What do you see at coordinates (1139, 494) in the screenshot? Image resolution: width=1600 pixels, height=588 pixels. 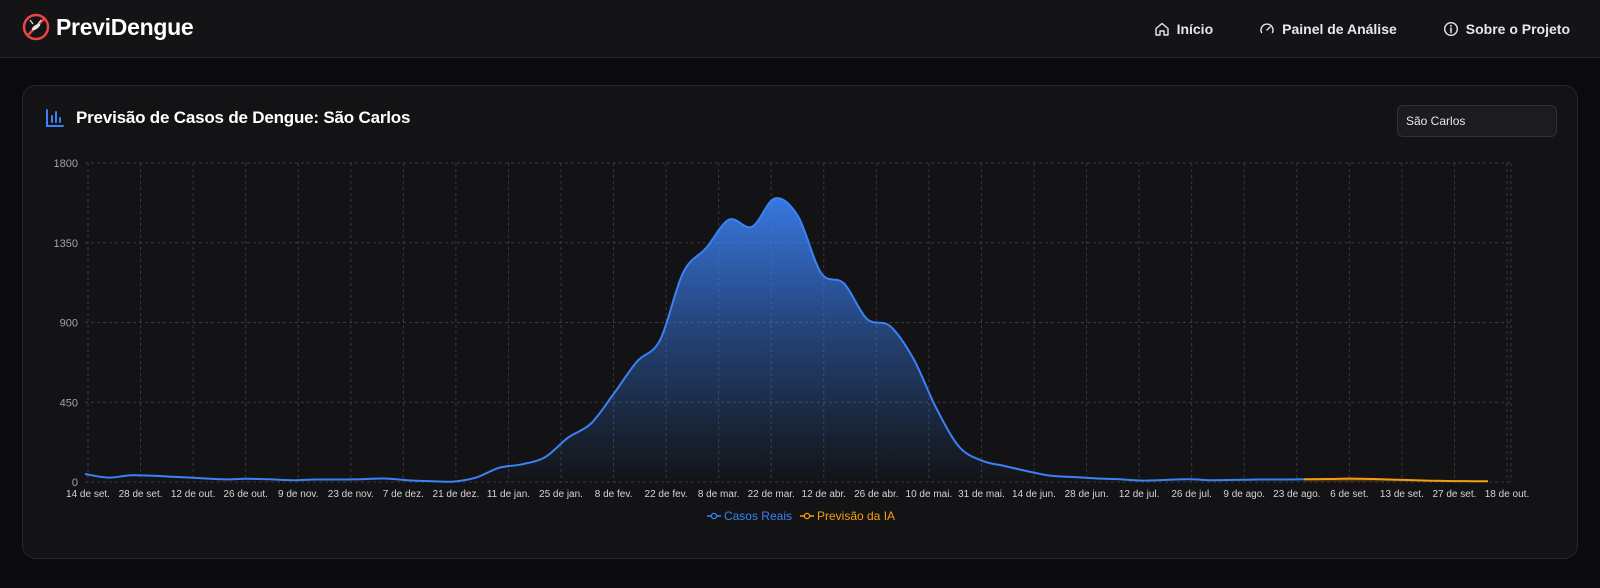 I see `x-tick-label: 12 de jul.` at bounding box center [1139, 494].